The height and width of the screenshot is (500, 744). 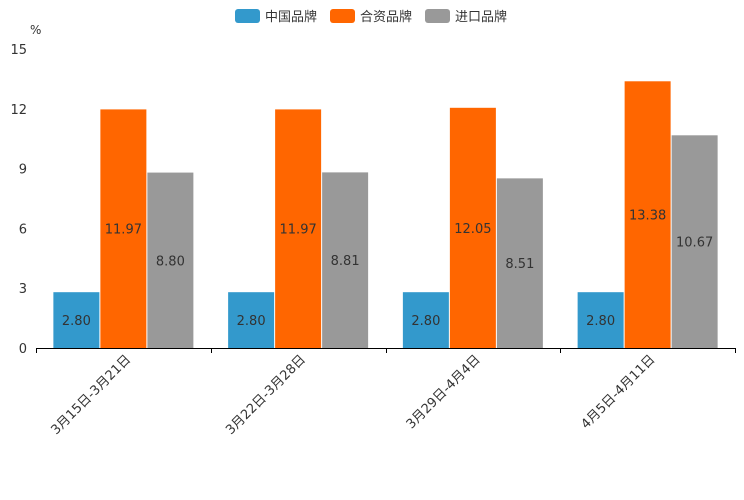 What do you see at coordinates (291, 17) in the screenshot?
I see `legend-label: 中国品牌` at bounding box center [291, 17].